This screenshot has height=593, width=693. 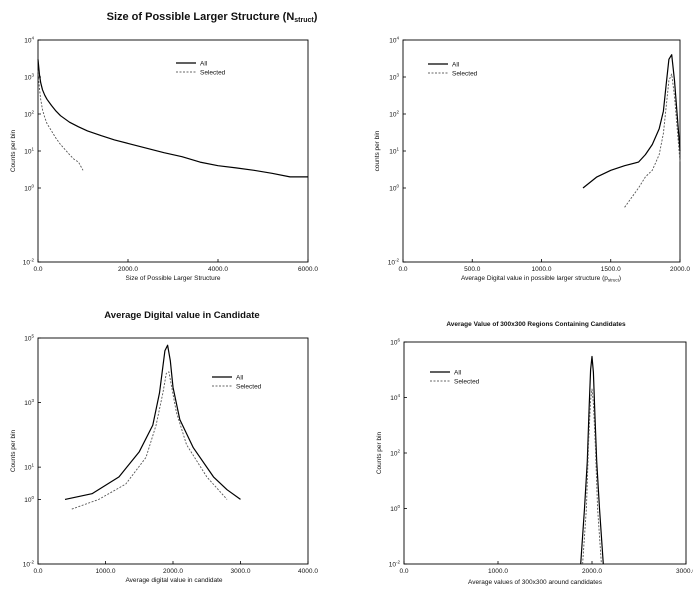 What do you see at coordinates (308, 269) in the screenshot?
I see `x-tick-label: 6000.0` at bounding box center [308, 269].